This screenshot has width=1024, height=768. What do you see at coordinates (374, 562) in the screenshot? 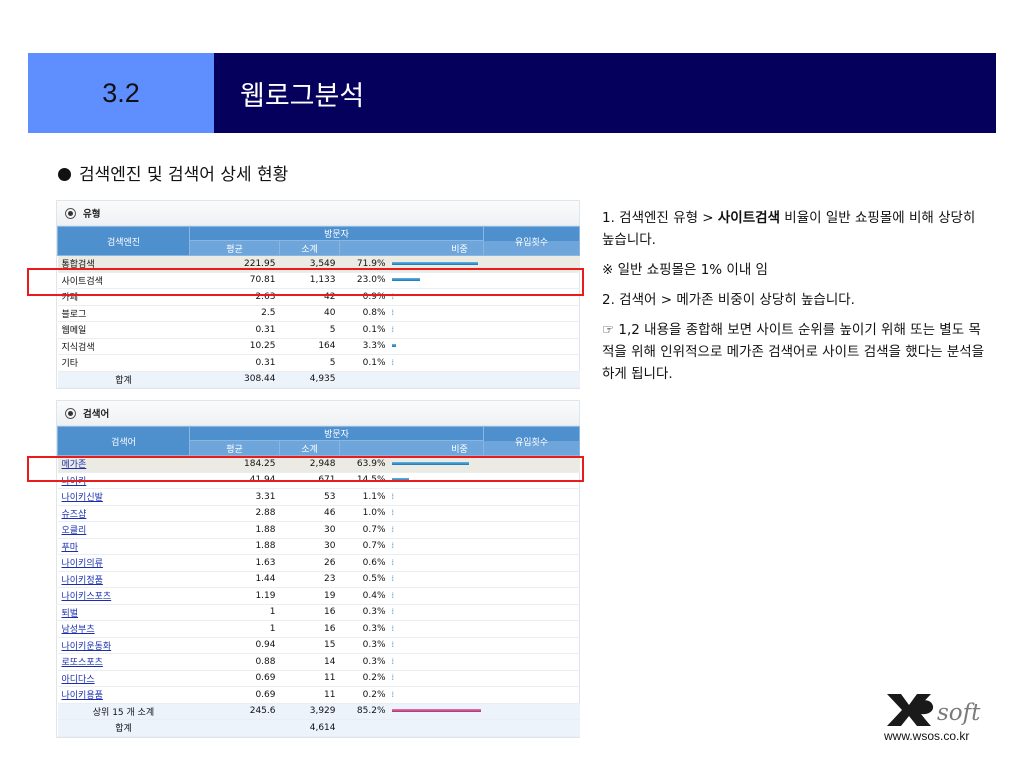
I see `share-percent: 0.6%` at bounding box center [374, 562].